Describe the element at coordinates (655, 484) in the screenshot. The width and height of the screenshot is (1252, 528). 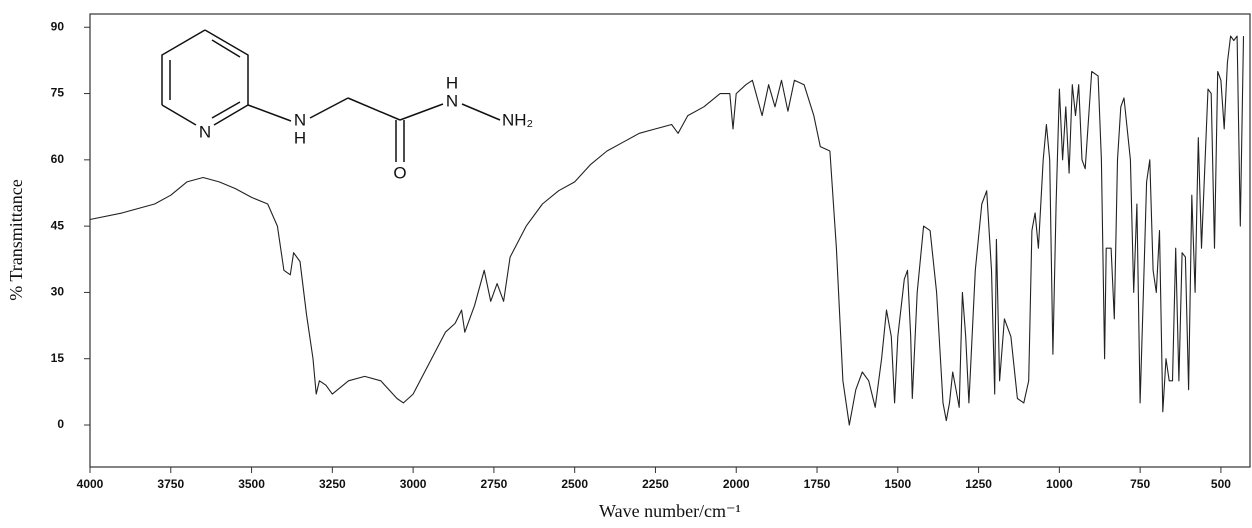
I see `x-tick-label: 2250` at that location.